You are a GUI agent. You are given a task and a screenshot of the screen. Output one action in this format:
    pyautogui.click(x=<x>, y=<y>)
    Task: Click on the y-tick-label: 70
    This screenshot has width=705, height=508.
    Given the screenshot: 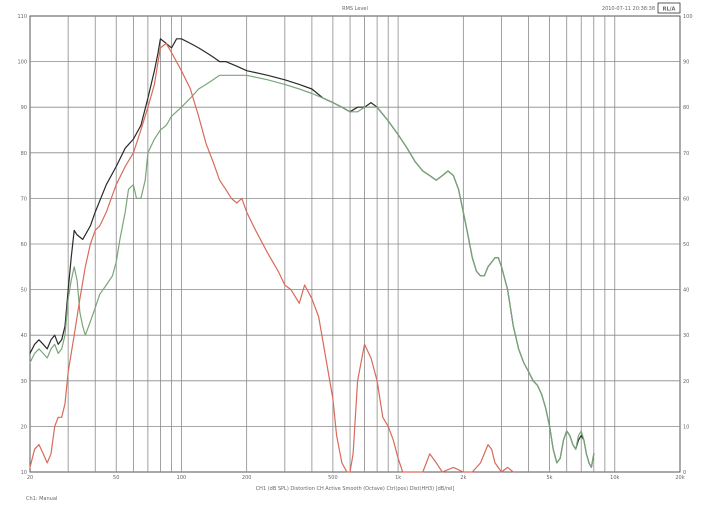 What is the action you would take?
    pyautogui.click(x=24, y=199)
    